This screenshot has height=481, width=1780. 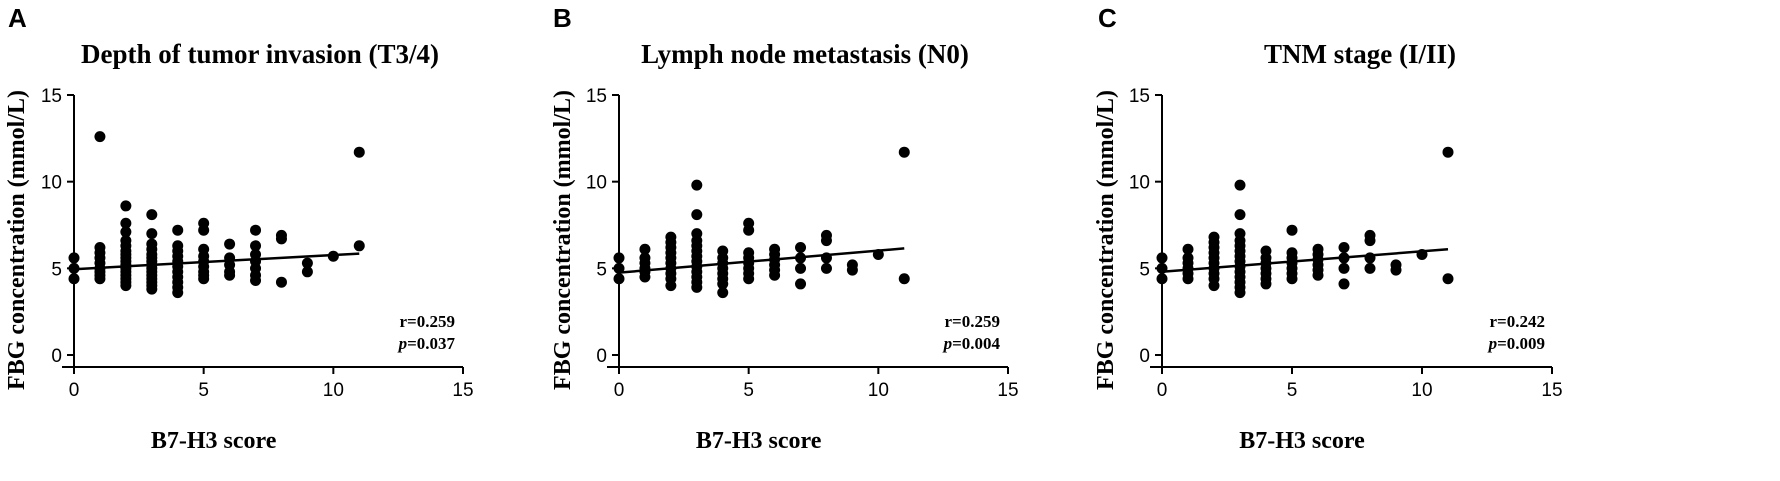 I want to click on p-number: =0.037, so click(x=431, y=343).